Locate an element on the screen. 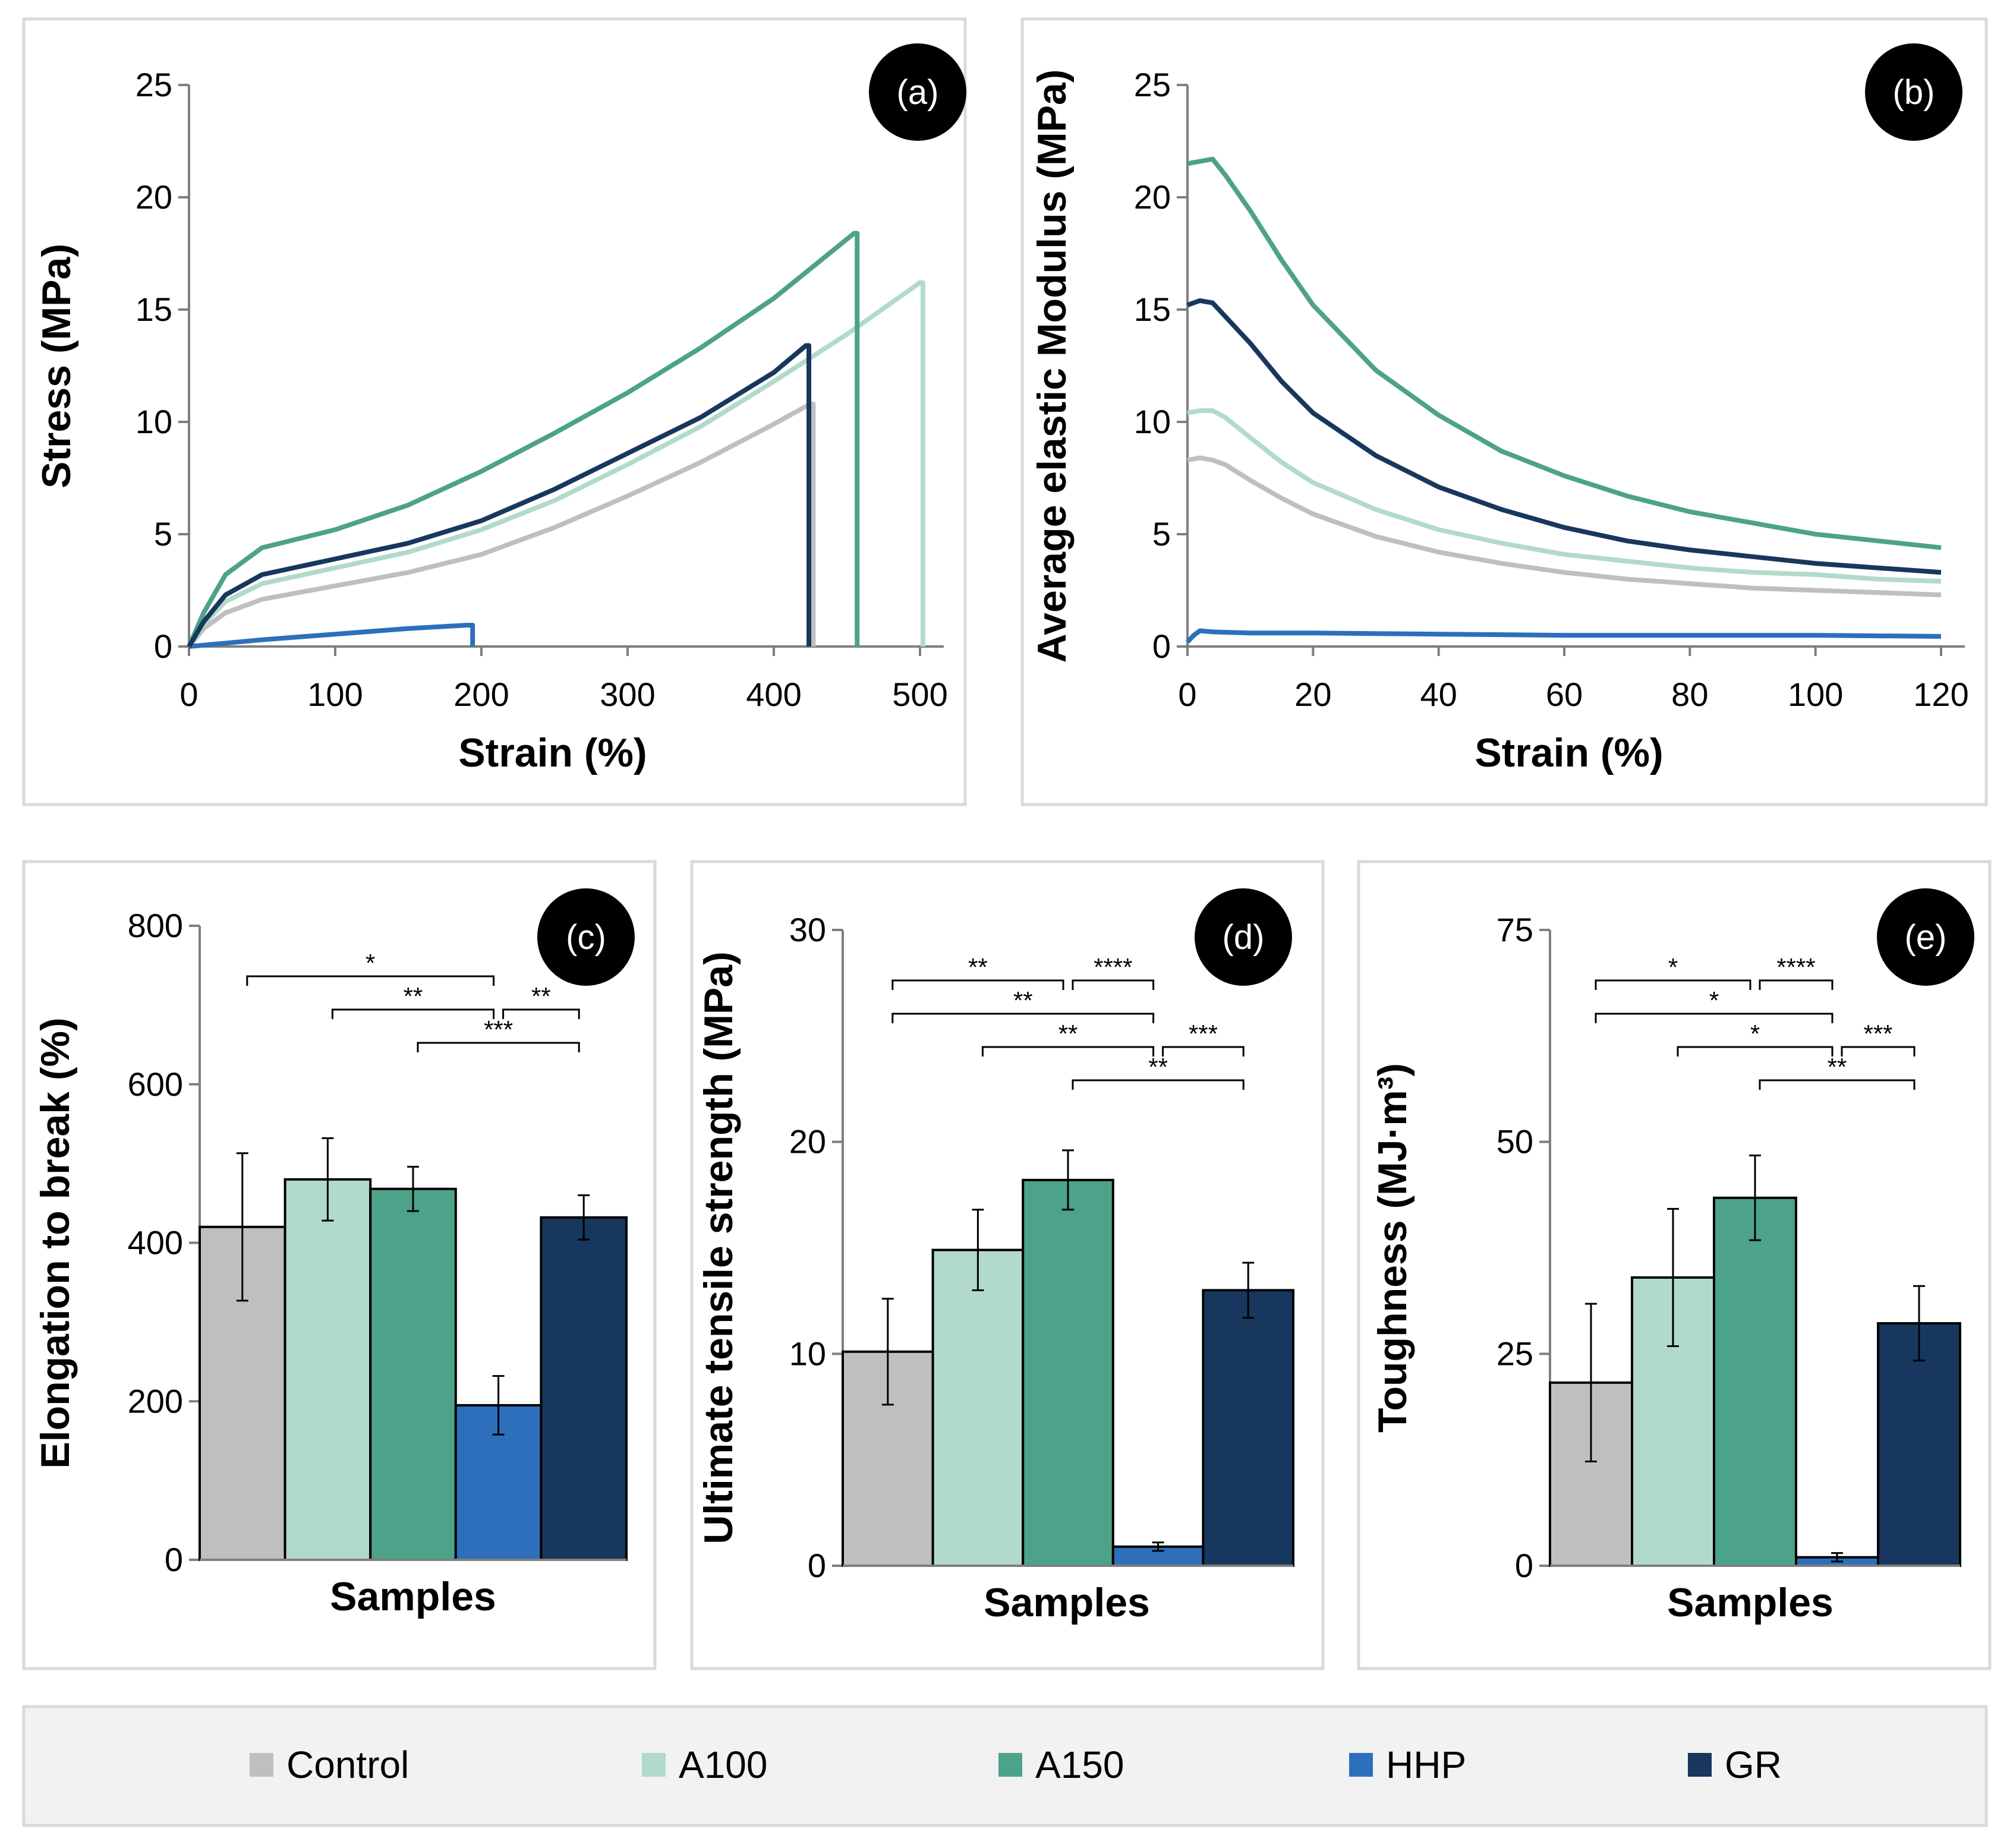 This screenshot has width=2010, height=1848. panel-label: (c) is located at coordinates (586, 937).